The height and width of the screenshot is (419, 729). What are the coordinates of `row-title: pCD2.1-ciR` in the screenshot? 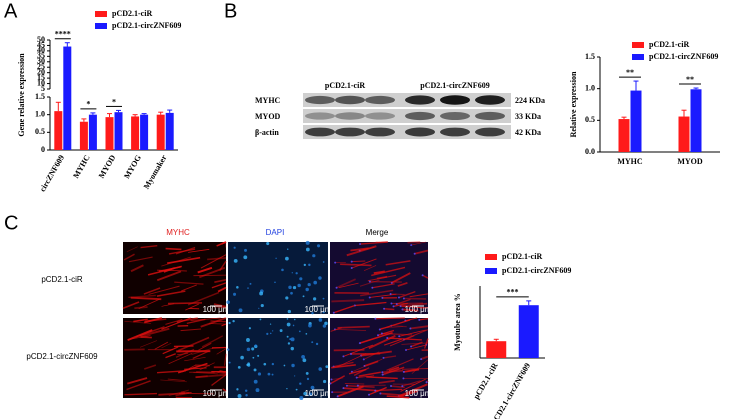 It's located at (62, 279).